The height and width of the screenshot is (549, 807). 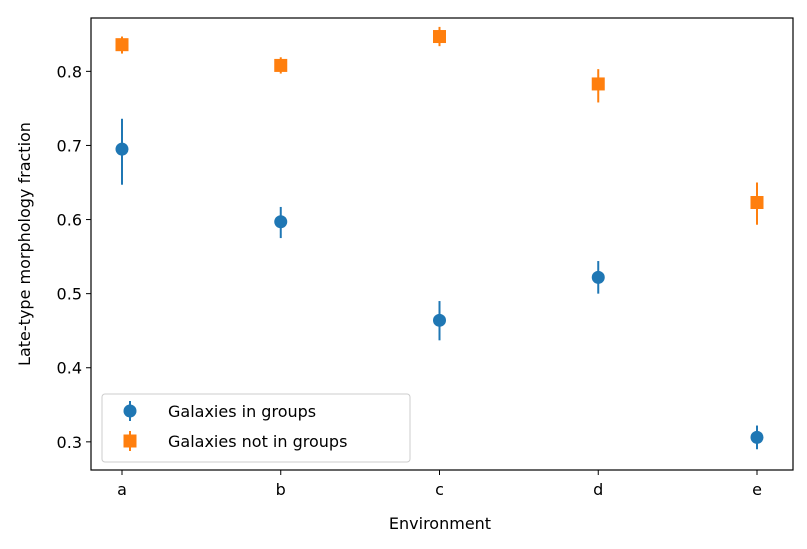 I want to click on legend-box, so click(x=256, y=428).